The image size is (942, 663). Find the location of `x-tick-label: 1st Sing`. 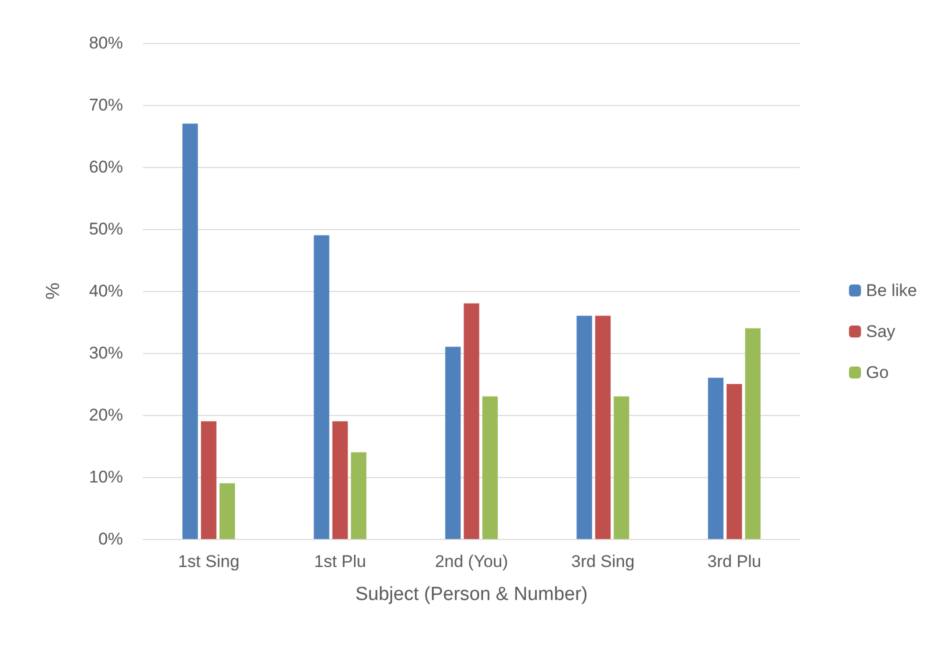

x-tick-label: 1st Sing is located at coordinates (209, 561).